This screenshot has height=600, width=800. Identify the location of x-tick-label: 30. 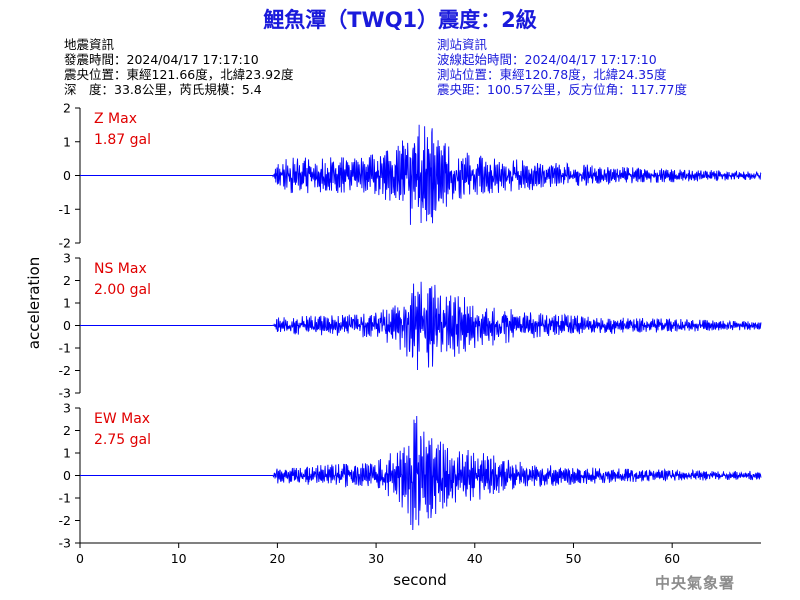
(376, 558).